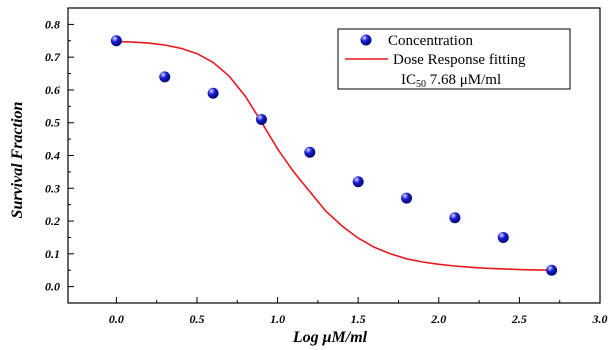 The height and width of the screenshot is (350, 608). I want to click on ic50-value: 7.68 μM/ml, so click(463, 80).